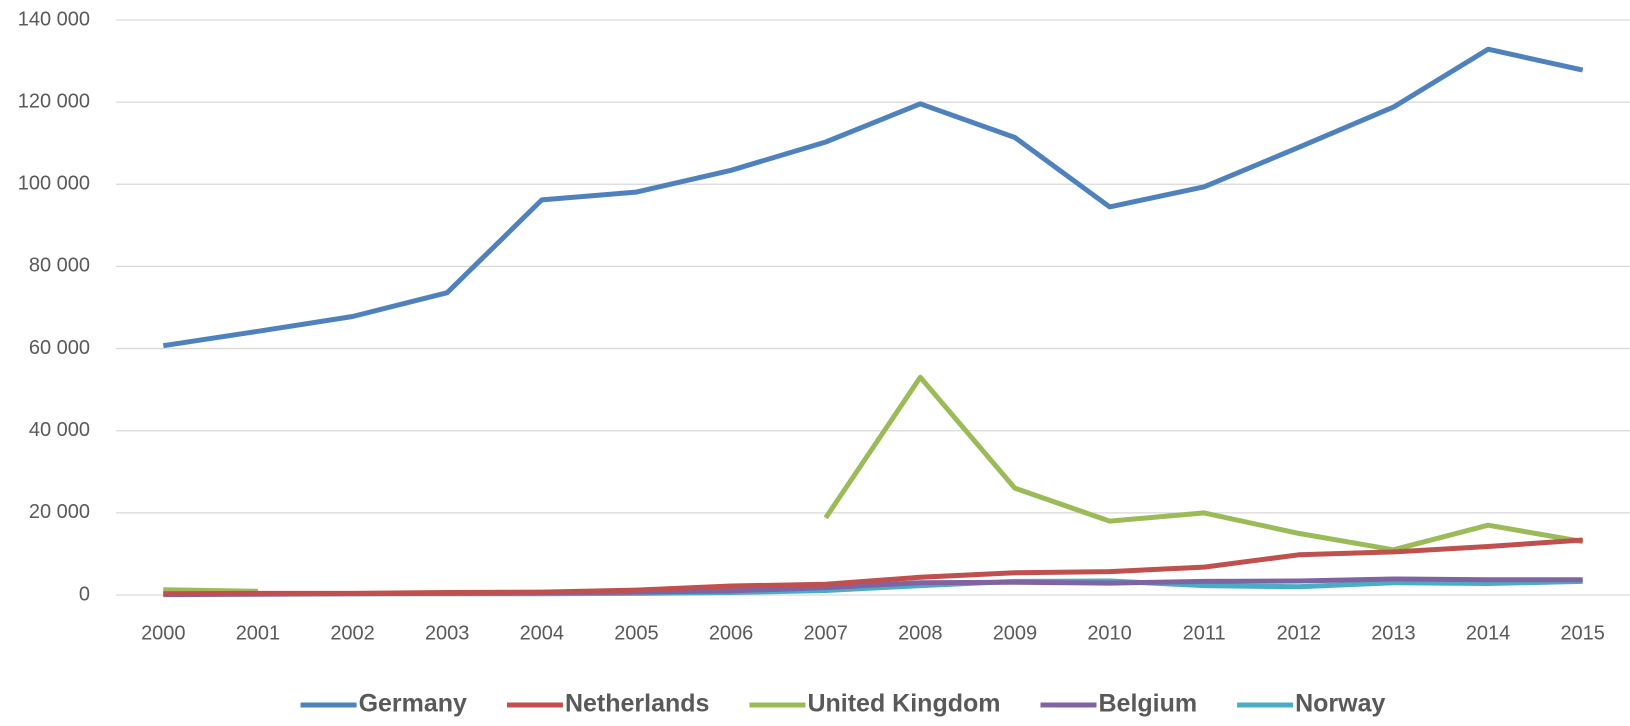  Describe the element at coordinates (1340, 704) in the screenshot. I see `legend-label: Norway` at that location.